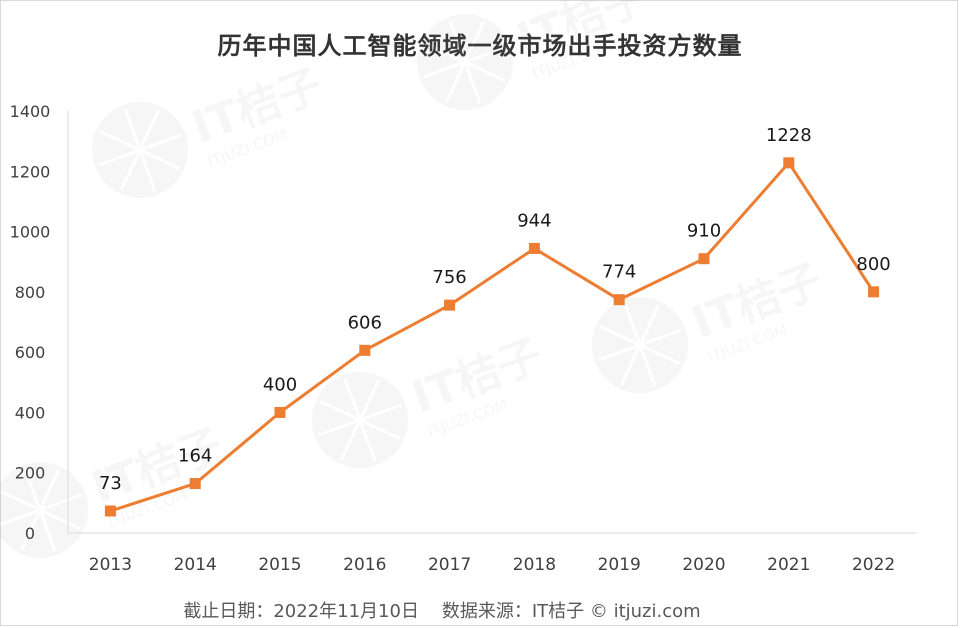  Describe the element at coordinates (30, 232) in the screenshot. I see `y-tick-label: 1000` at that location.